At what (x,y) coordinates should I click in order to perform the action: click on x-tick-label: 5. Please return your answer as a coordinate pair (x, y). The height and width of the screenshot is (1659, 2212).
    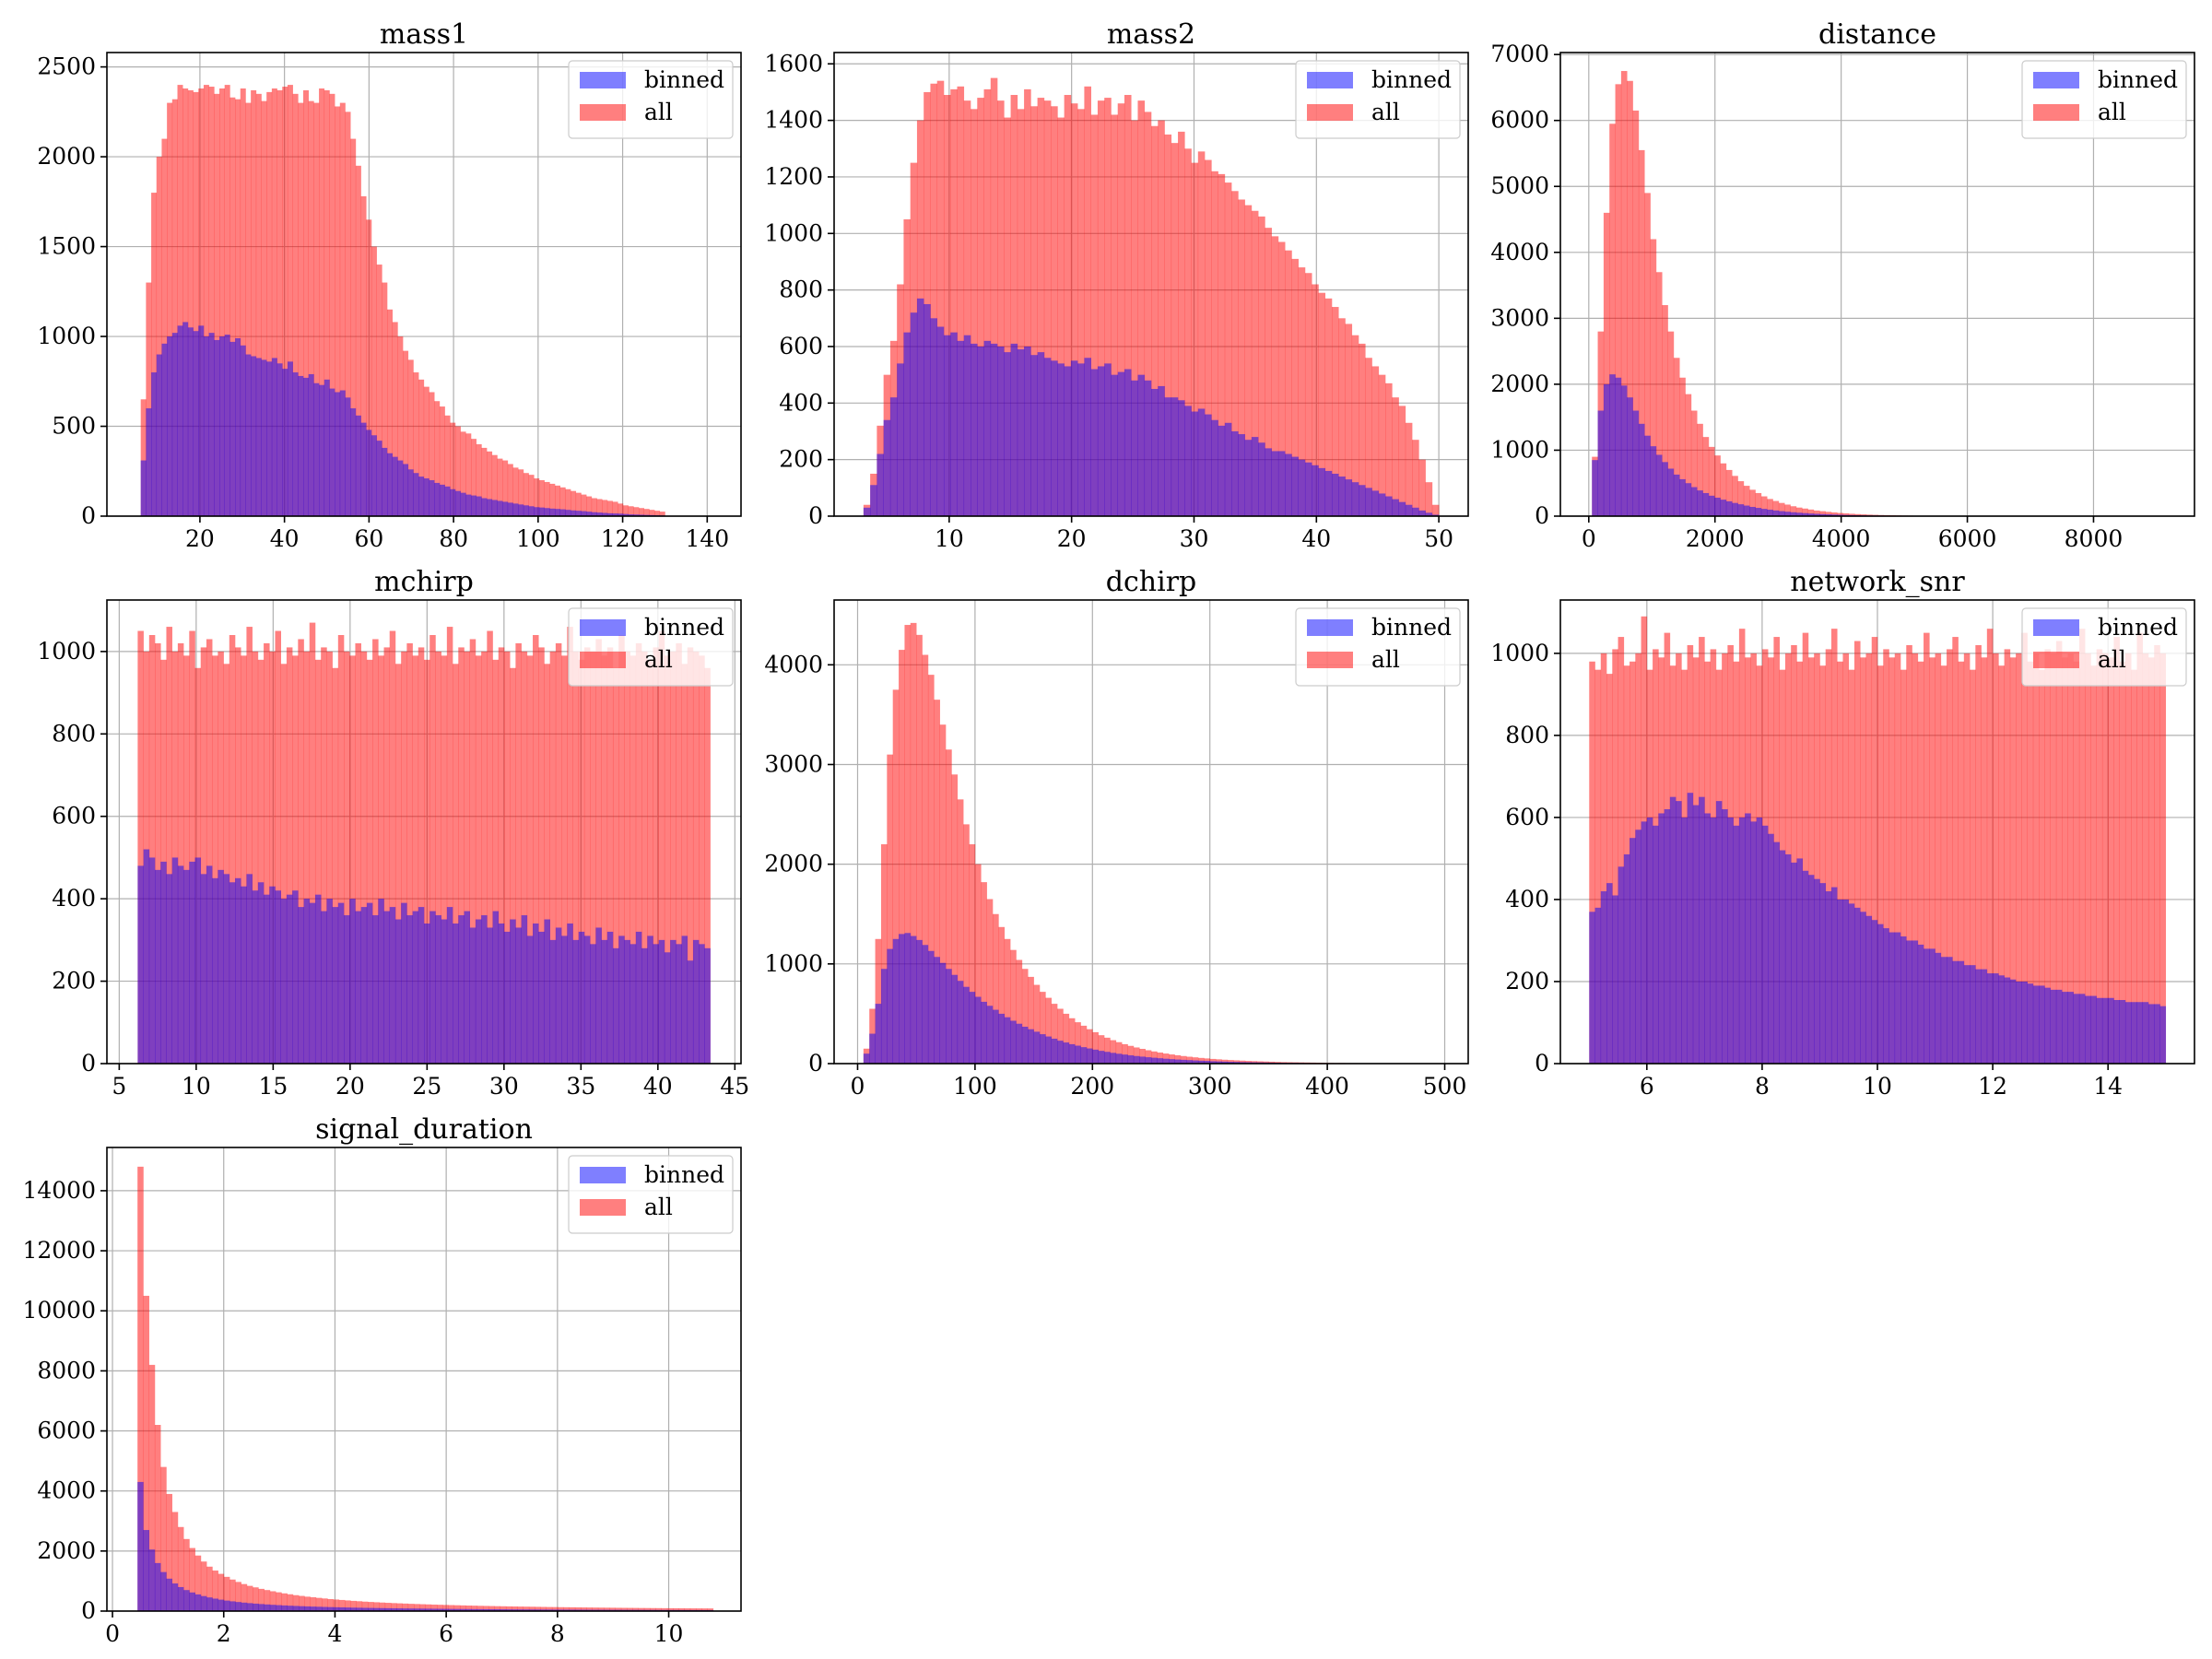
    Looking at the image, I should click on (119, 1086).